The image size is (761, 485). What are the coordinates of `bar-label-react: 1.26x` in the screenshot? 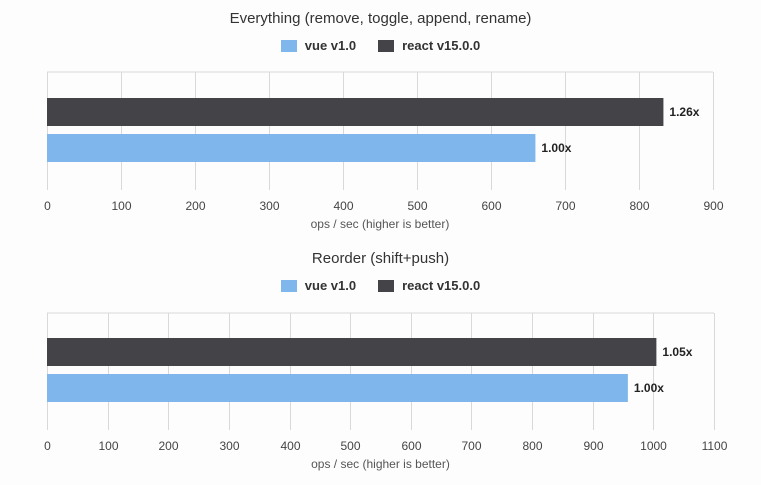 It's located at (684, 112).